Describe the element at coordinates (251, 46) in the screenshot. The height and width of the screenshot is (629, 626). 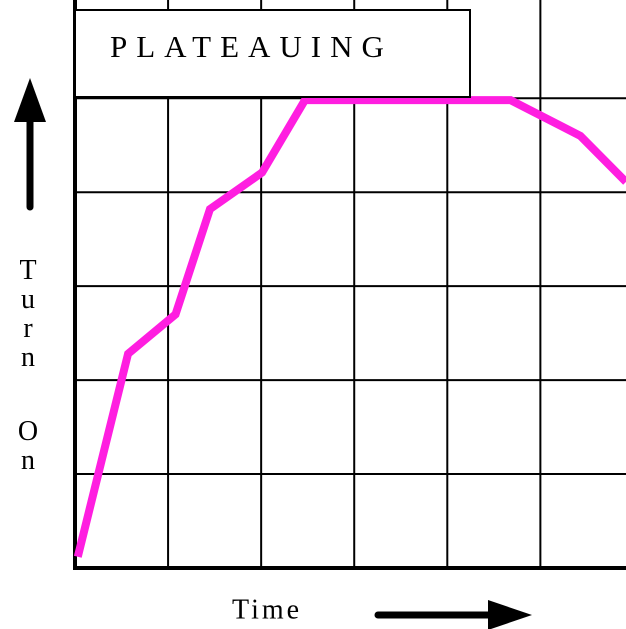
I see `chart-title: PLATEAUING` at that location.